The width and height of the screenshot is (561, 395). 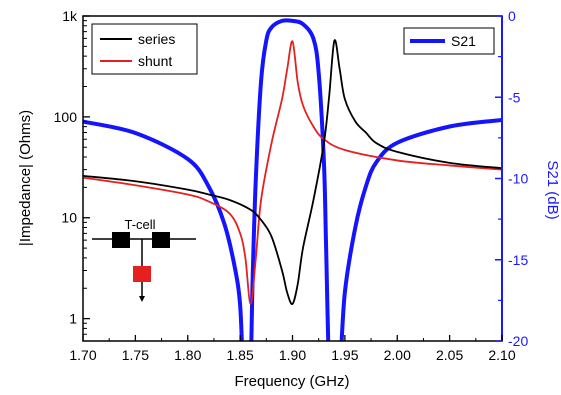 I want to click on legend-right: S21, so click(x=449, y=41).